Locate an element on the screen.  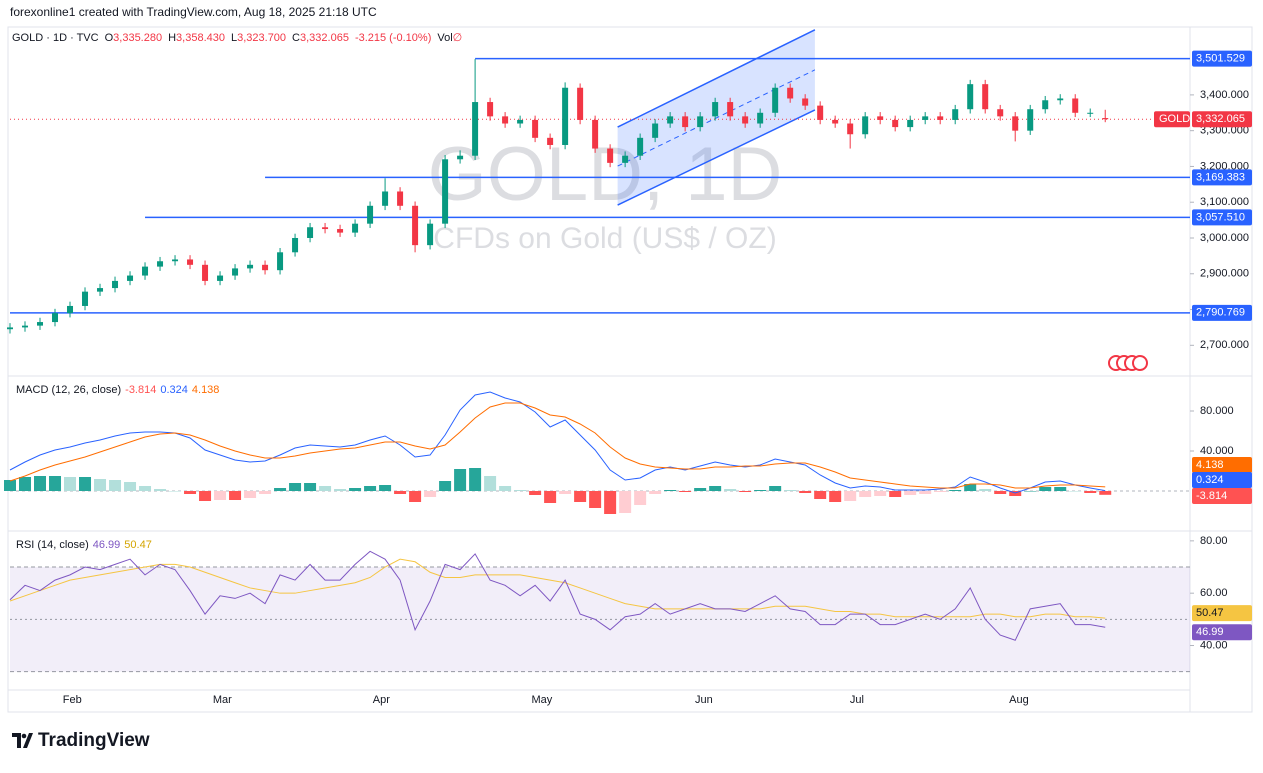
legend-volume-value: ∅ is located at coordinates (458, 38).